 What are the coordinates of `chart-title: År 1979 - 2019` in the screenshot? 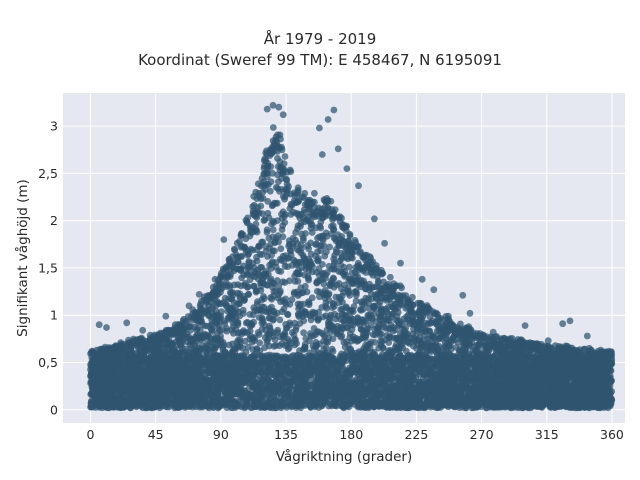 It's located at (320, 39).